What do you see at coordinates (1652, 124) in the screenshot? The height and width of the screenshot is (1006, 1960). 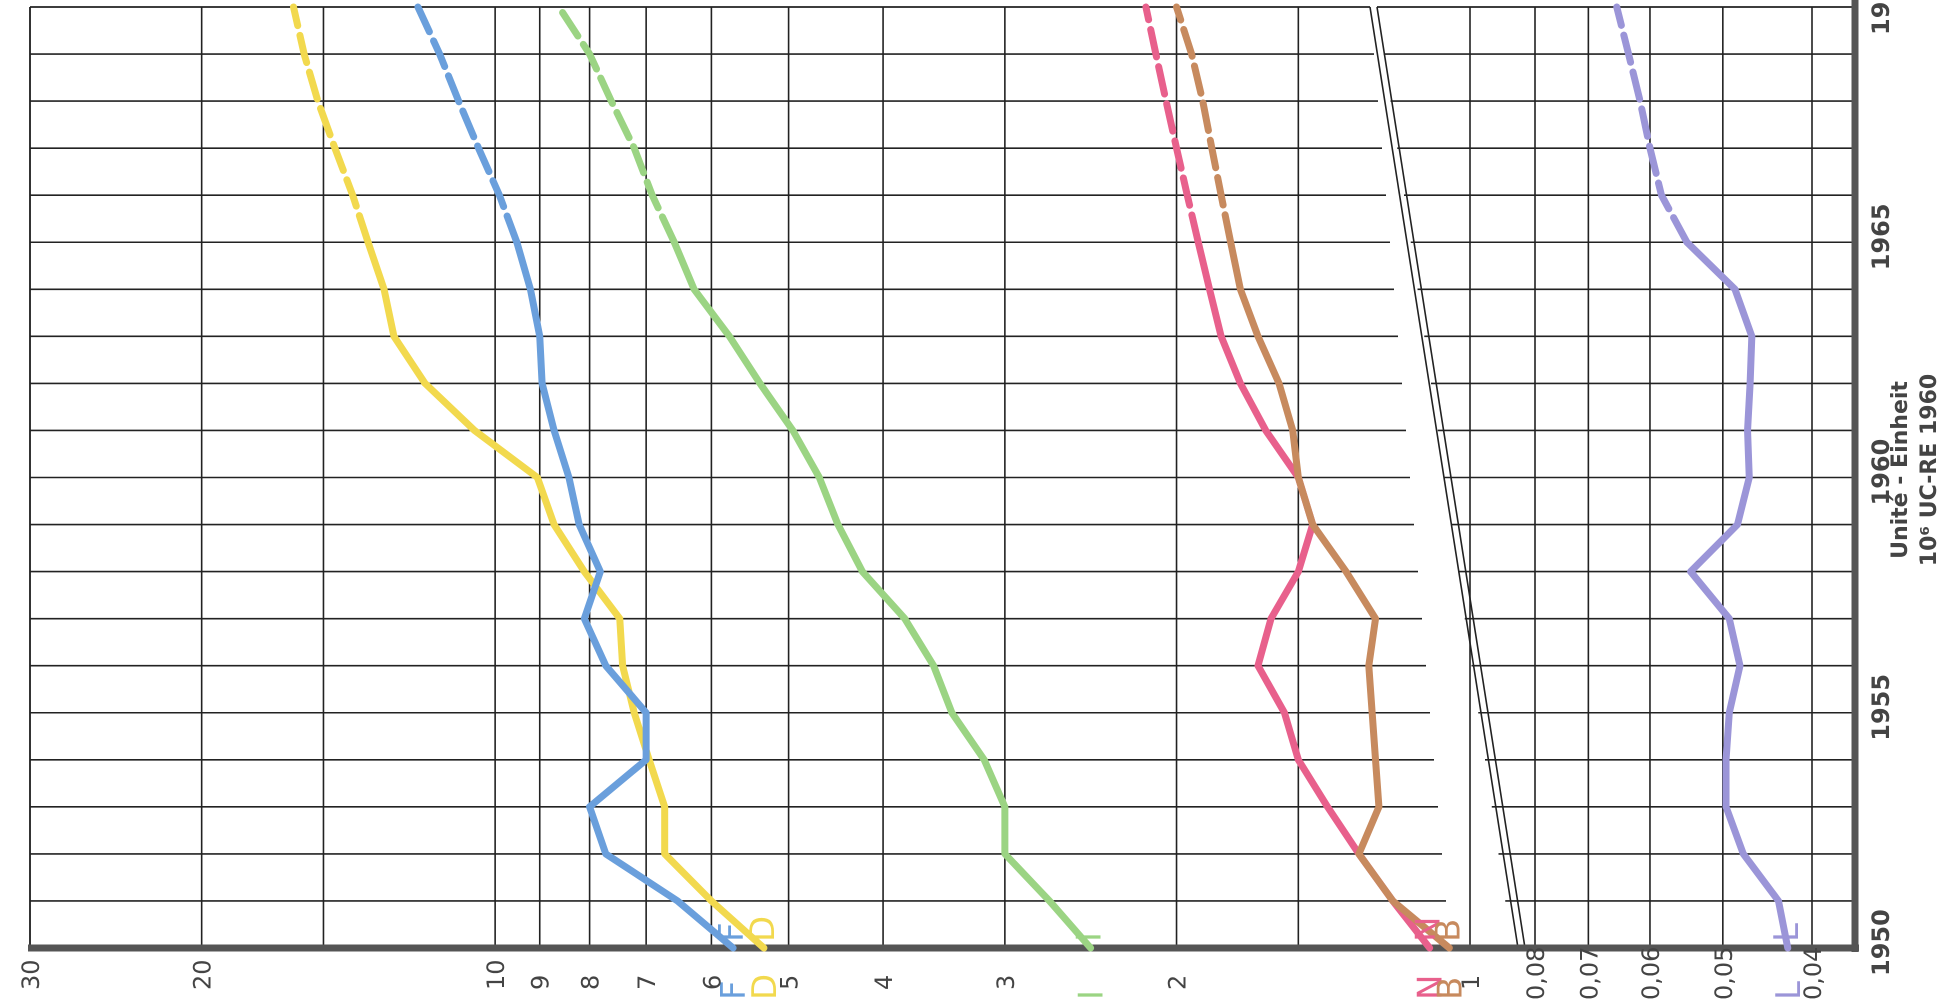 I see `series-line-L-projection` at bounding box center [1652, 124].